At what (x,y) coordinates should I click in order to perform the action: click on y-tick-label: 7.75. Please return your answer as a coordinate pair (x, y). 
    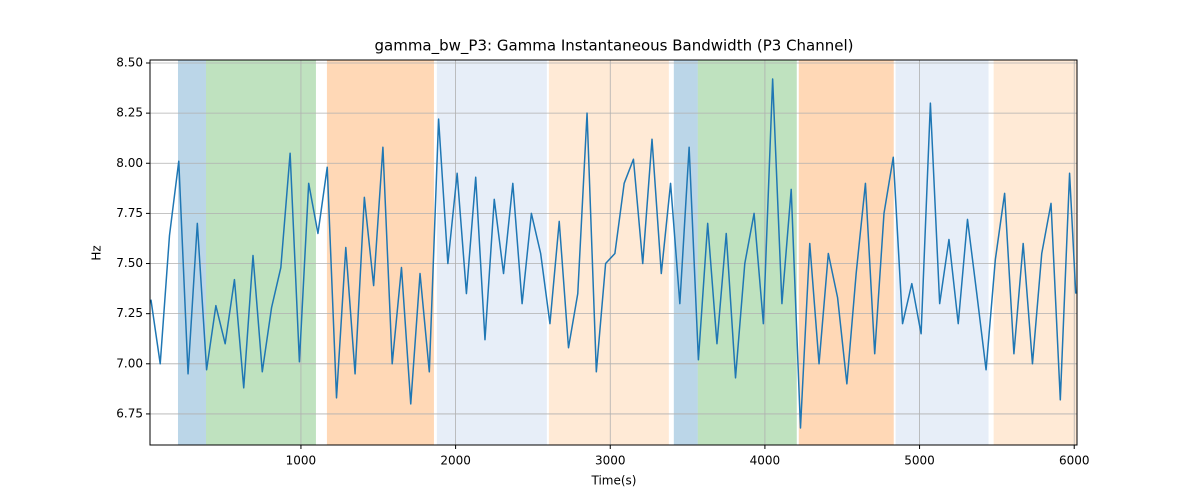
    Looking at the image, I should click on (129, 213).